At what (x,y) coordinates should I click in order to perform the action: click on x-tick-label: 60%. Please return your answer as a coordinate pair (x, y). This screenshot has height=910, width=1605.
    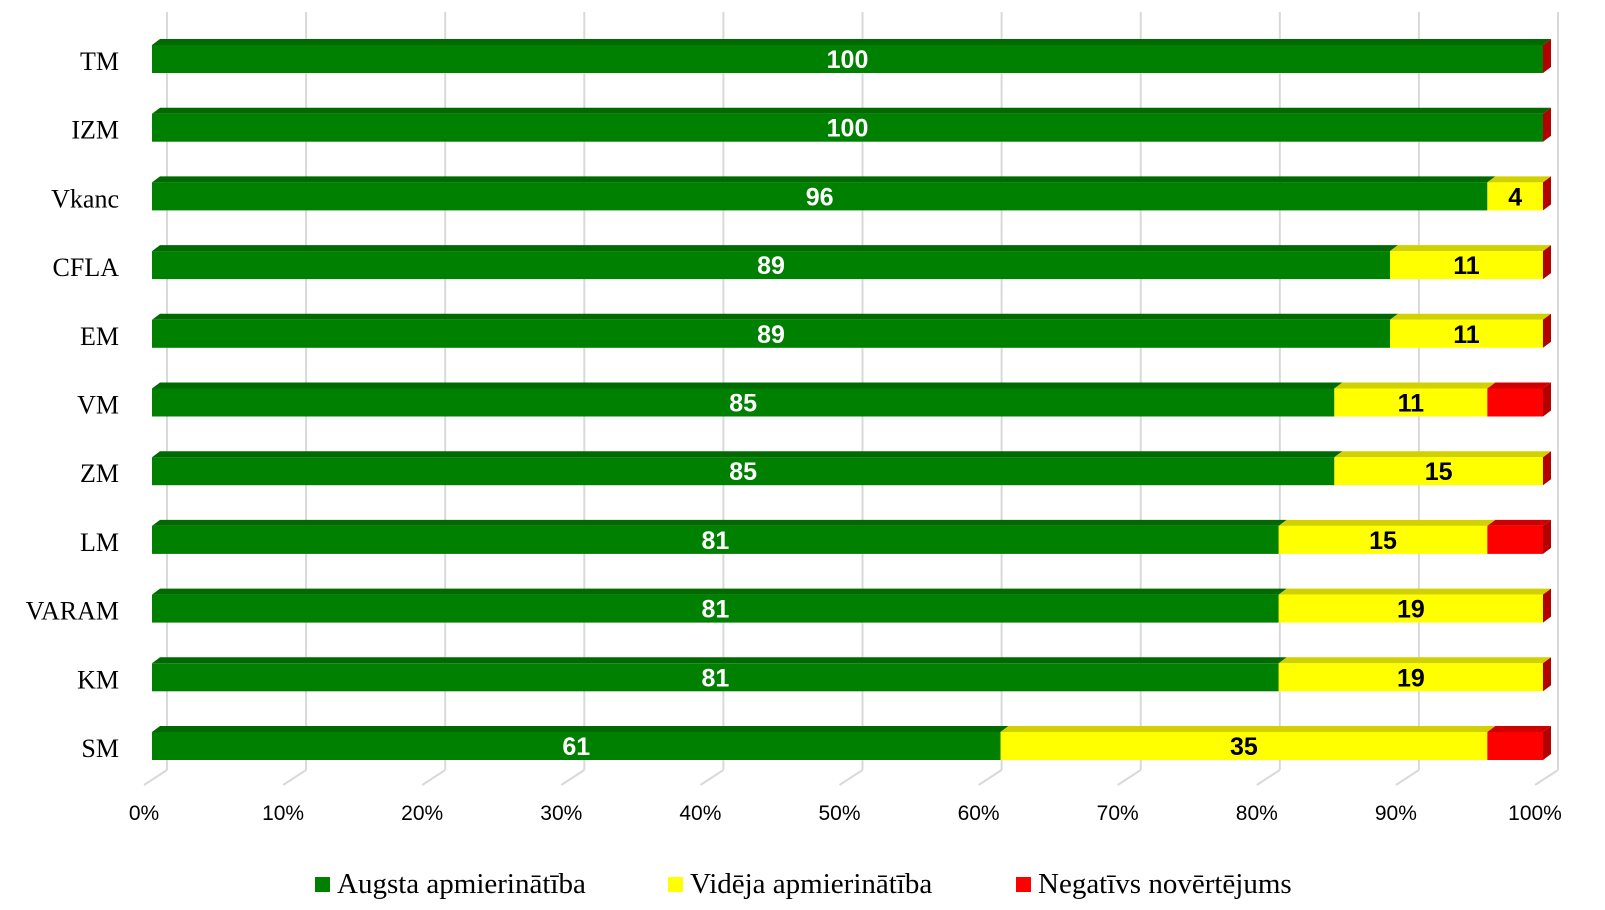
    Looking at the image, I should click on (979, 813).